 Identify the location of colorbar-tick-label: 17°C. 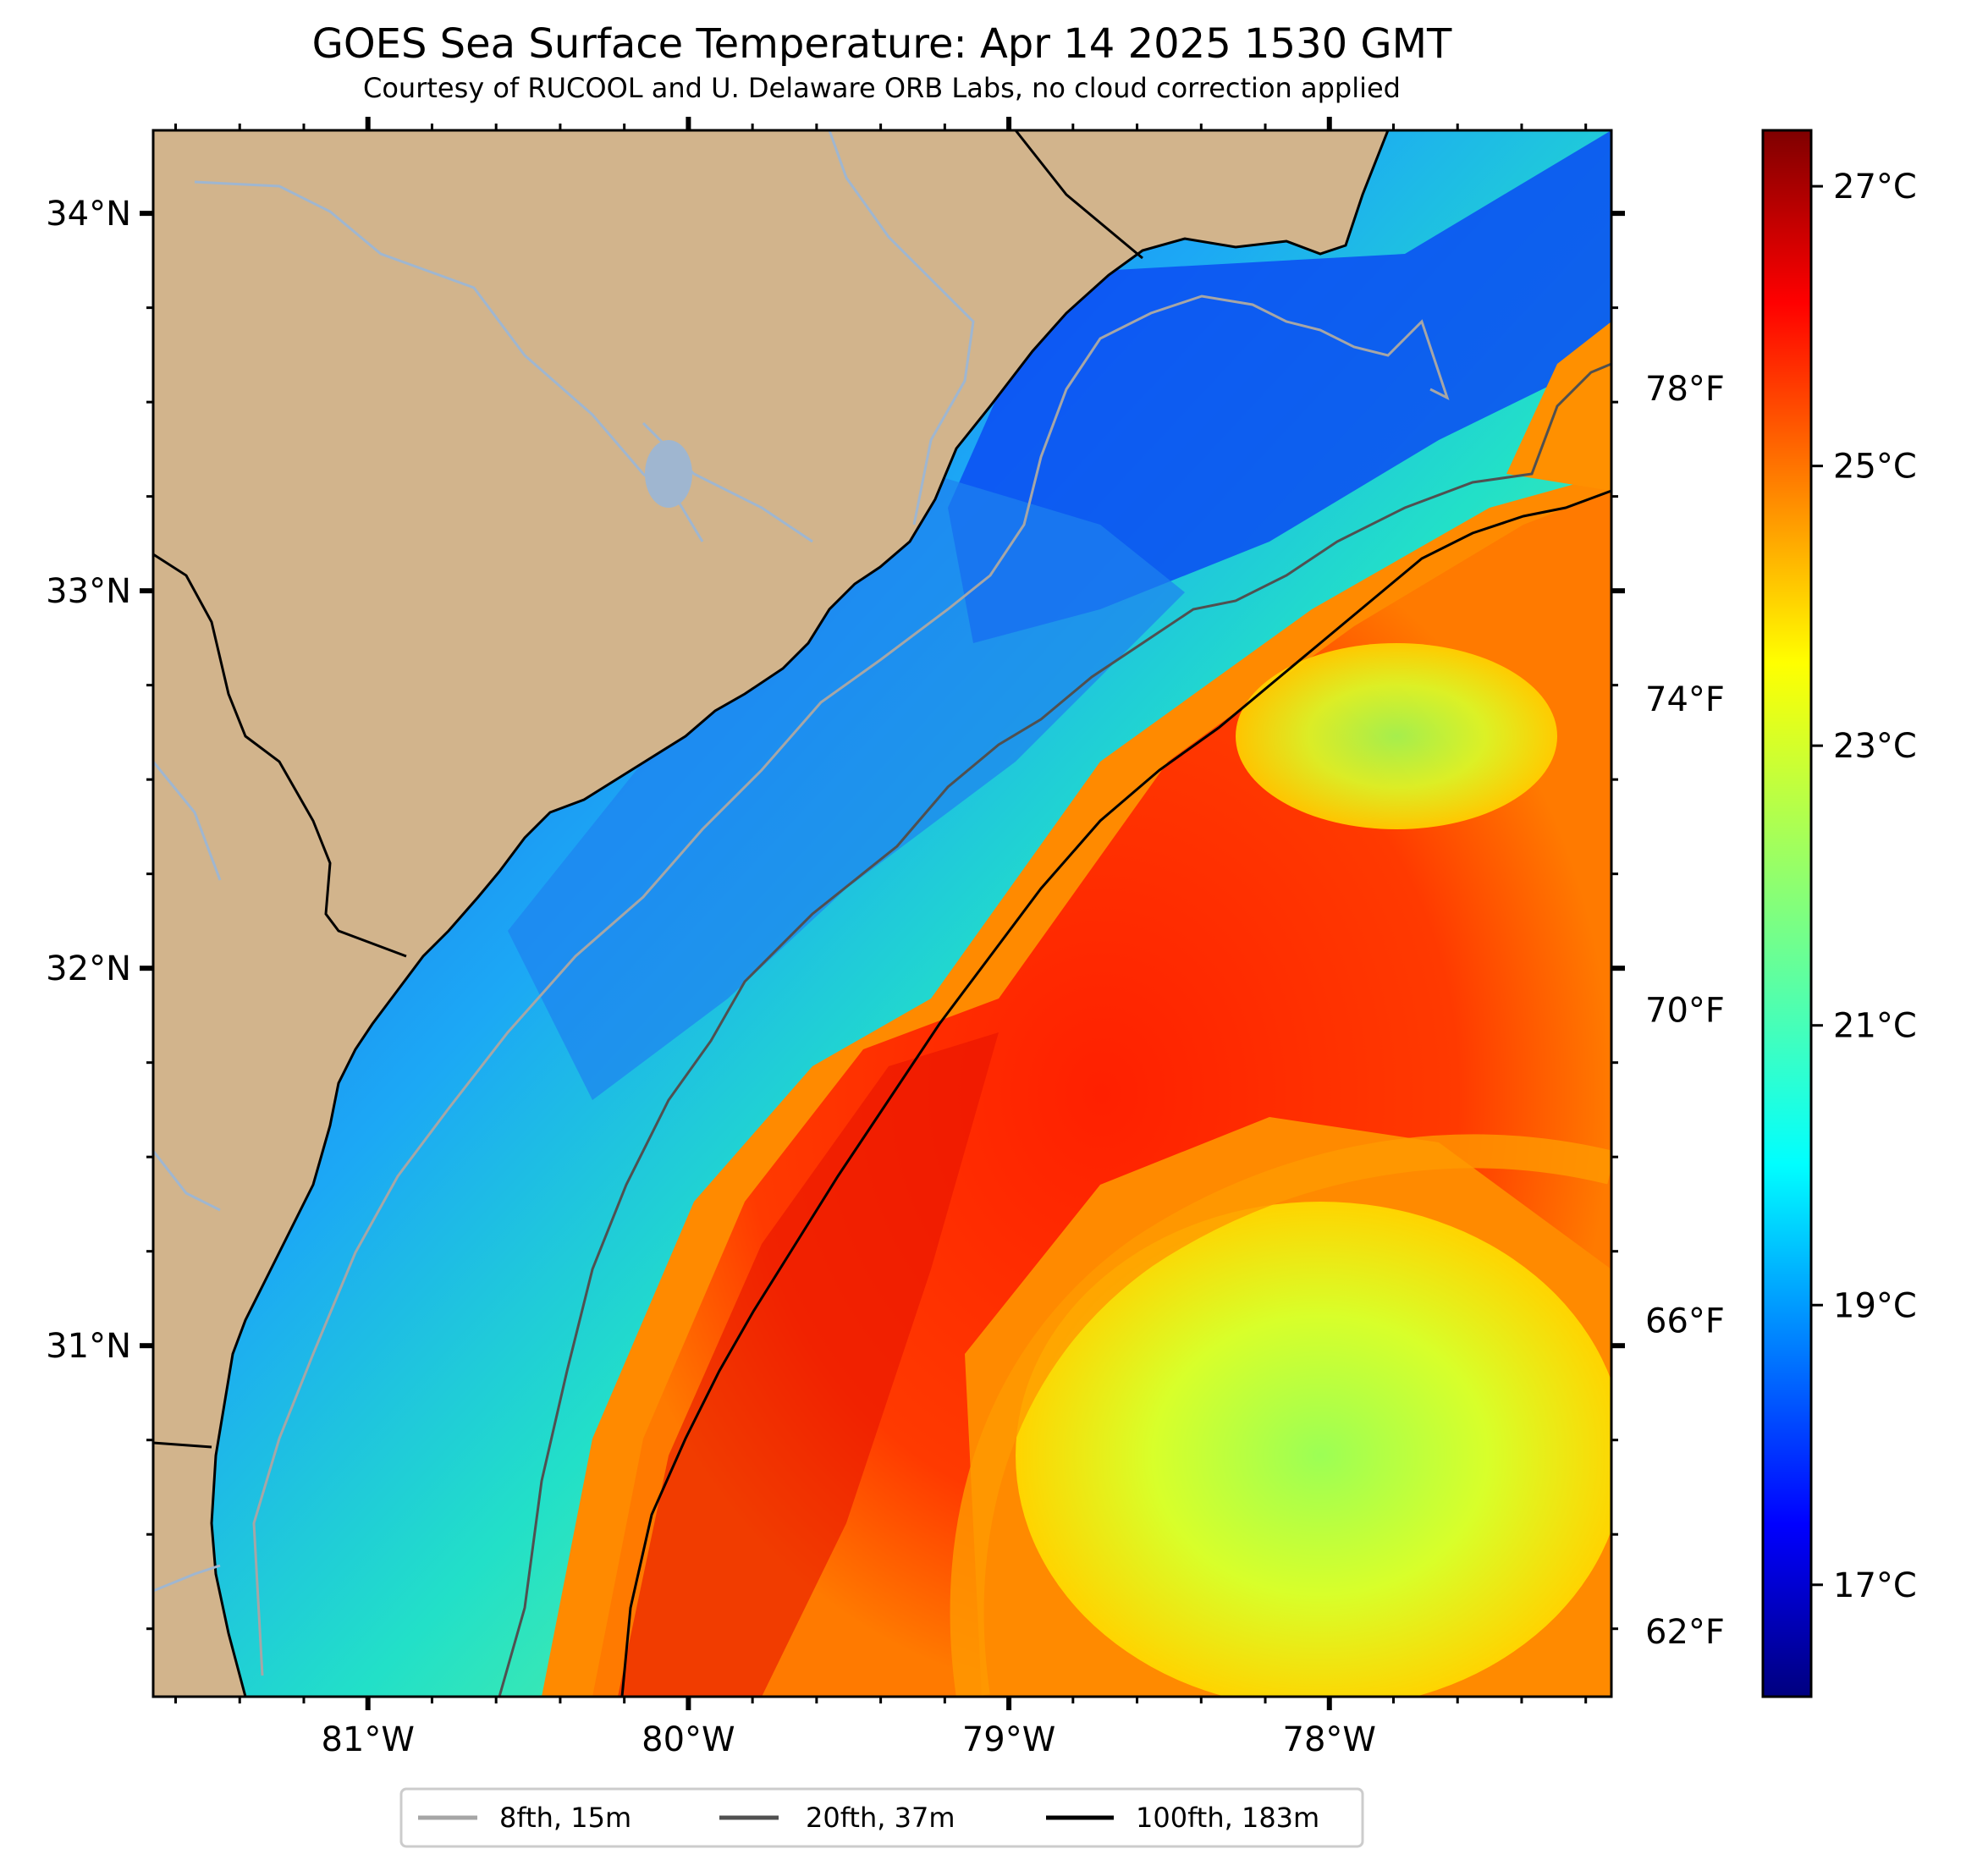
(1875, 1586).